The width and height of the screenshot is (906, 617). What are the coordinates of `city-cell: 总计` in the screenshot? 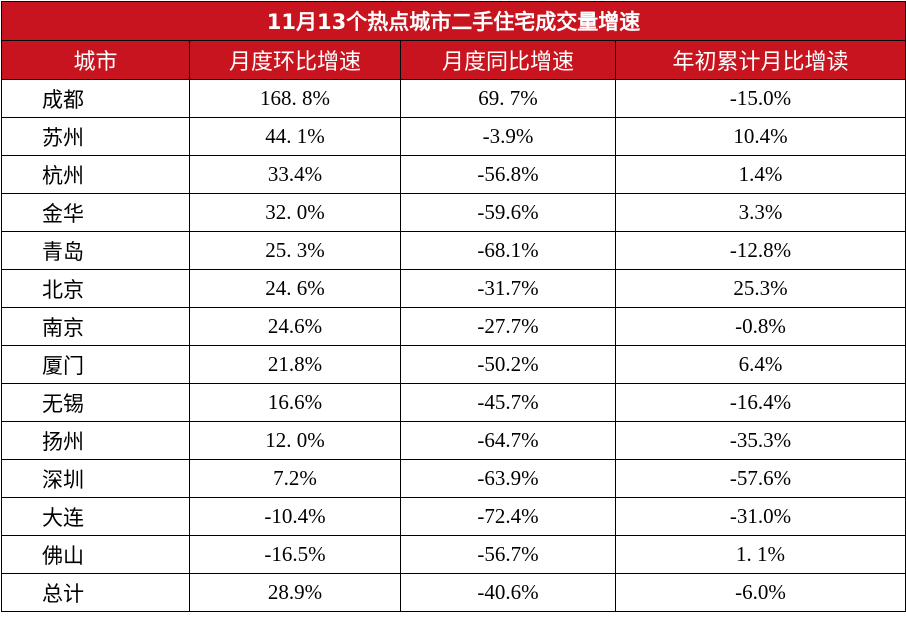 It's located at (95, 592).